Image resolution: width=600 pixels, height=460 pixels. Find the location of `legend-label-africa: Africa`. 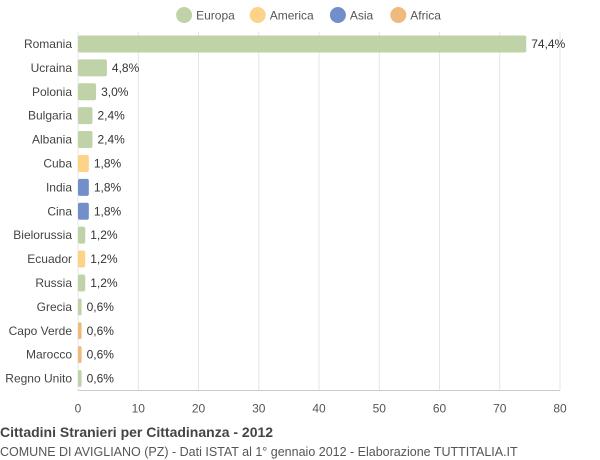

legend-label-africa: Africa is located at coordinates (425, 16).